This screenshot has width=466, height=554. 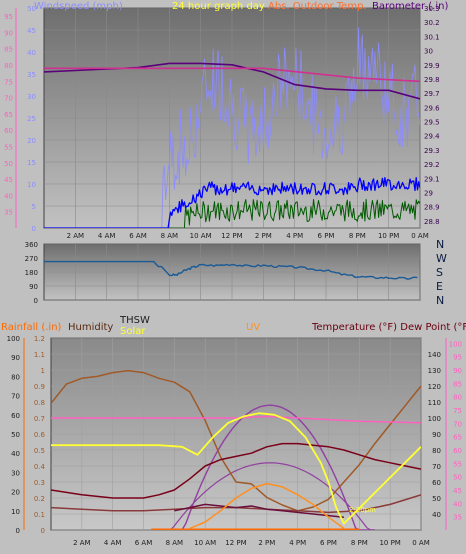 What do you see at coordinates (389, 543) in the screenshot?
I see `time-tick: 10 PM` at bounding box center [389, 543].